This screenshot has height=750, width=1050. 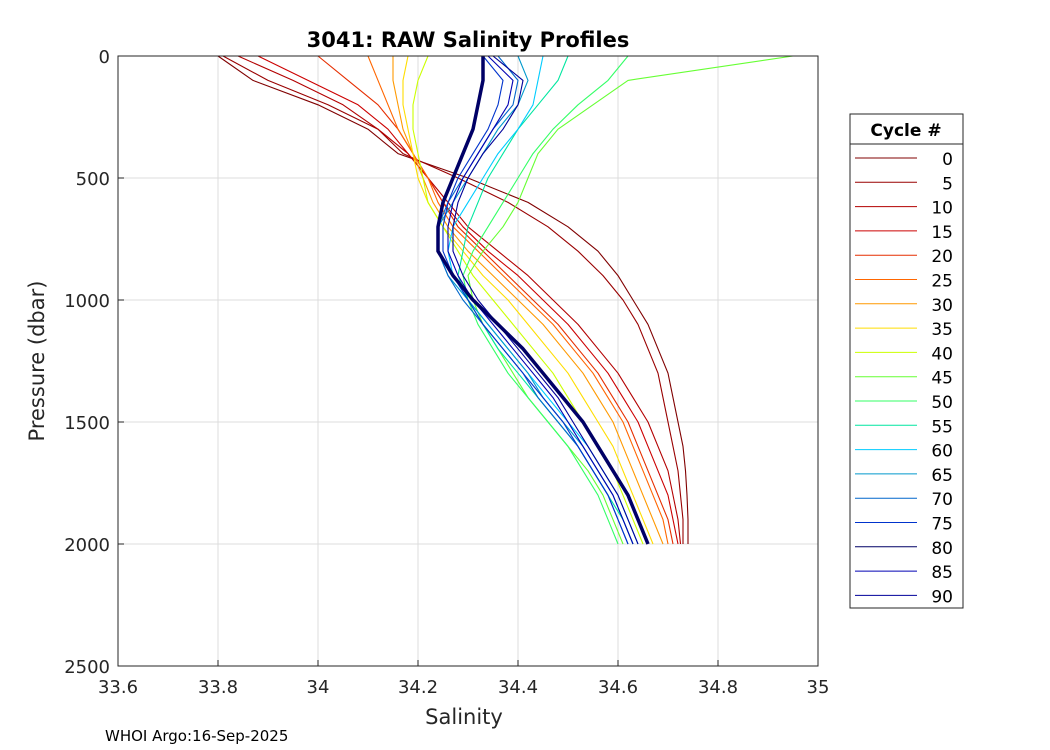 What do you see at coordinates (718, 687) in the screenshot?
I see `x-tick-label: 34.8` at bounding box center [718, 687].